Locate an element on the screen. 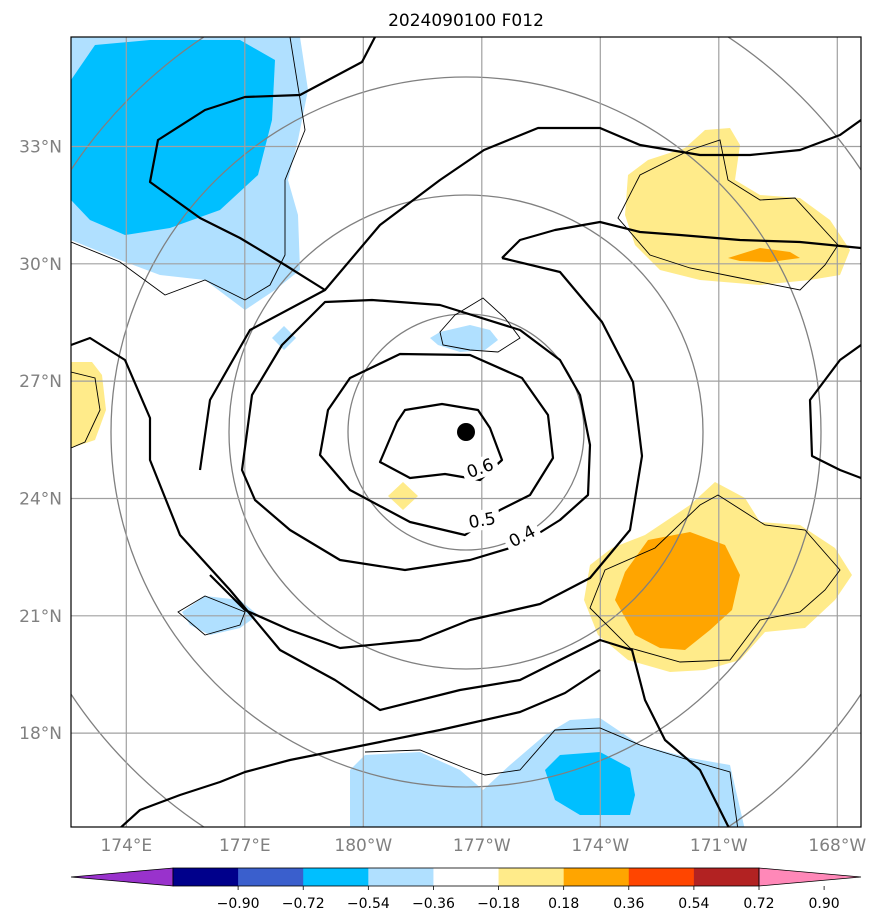 This screenshot has width=884, height=924. contour-label-0.5: 0.5 is located at coordinates (482, 521).